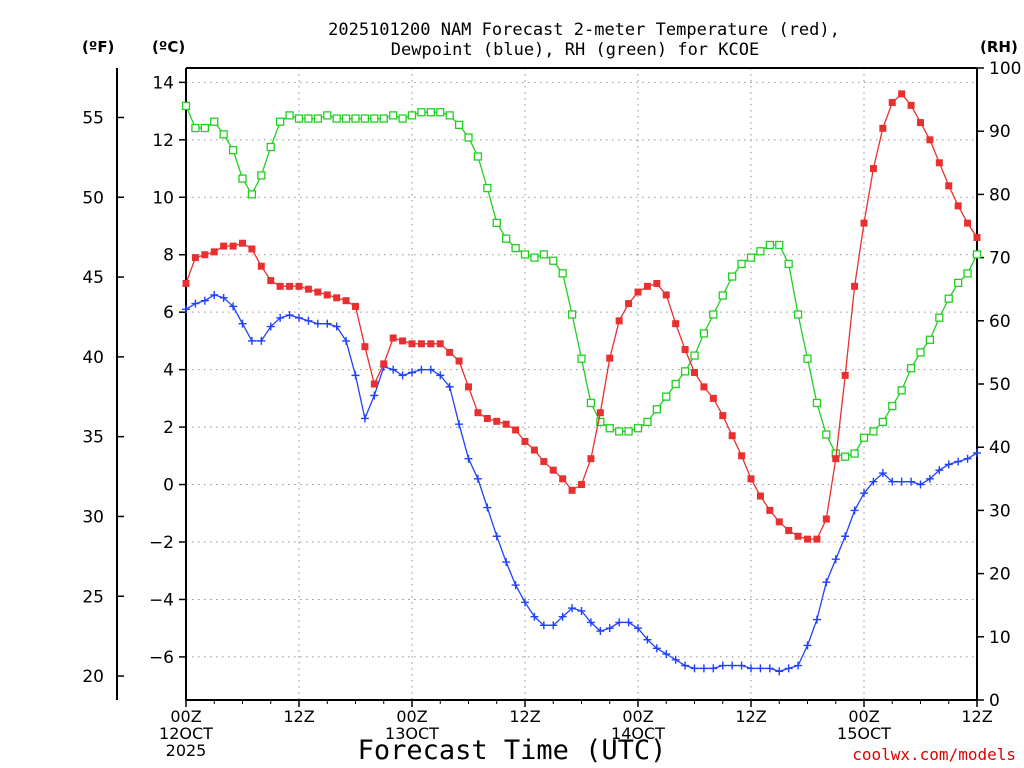 This screenshot has width=1024, height=768. I want to click on rh-tick-label: 80, so click(1000, 195).